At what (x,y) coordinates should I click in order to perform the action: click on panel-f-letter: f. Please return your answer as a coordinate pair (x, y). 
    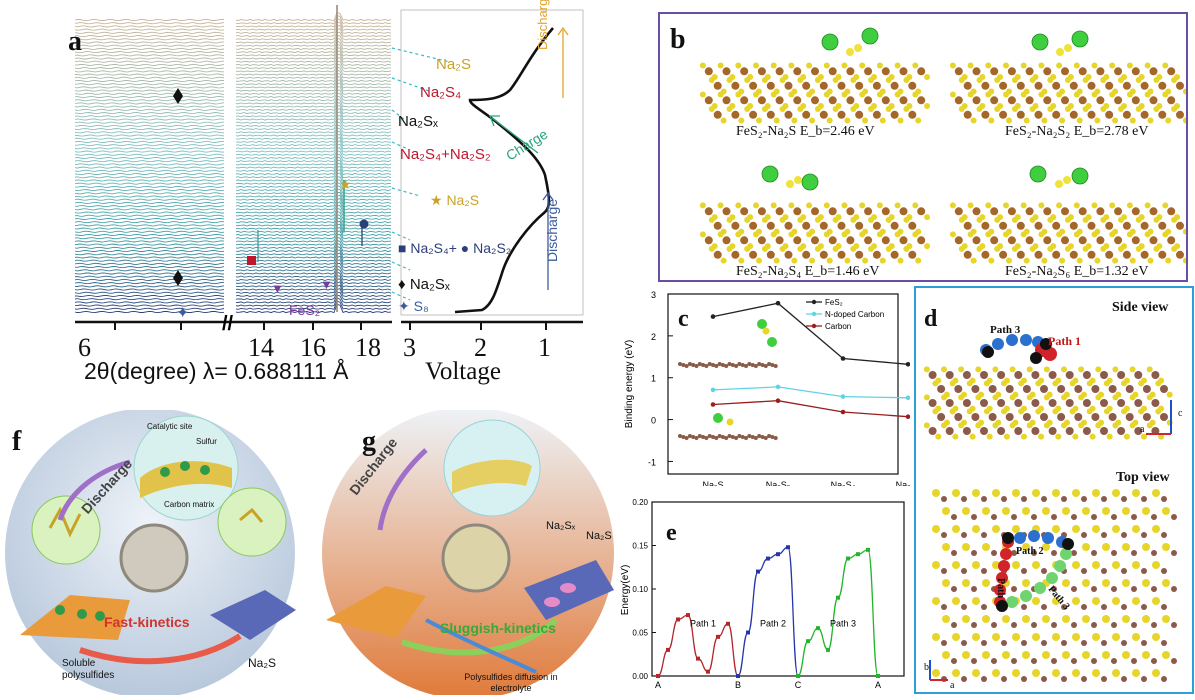
    Looking at the image, I should click on (17, 441).